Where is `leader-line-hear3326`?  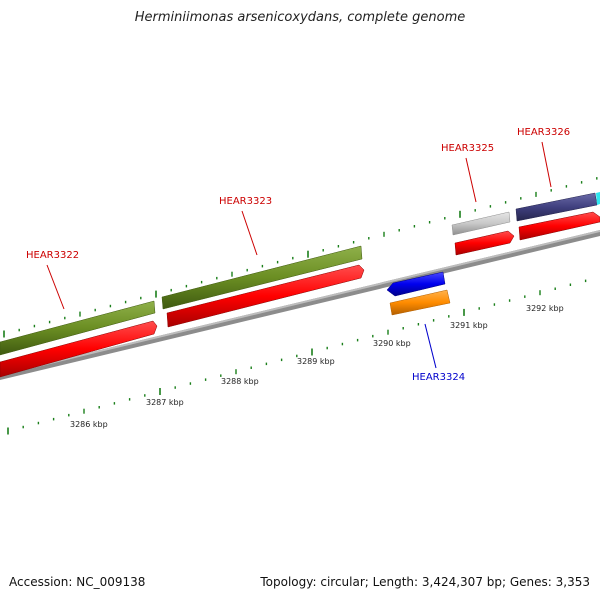
leader-line-hear3326 is located at coordinates (546, 164).